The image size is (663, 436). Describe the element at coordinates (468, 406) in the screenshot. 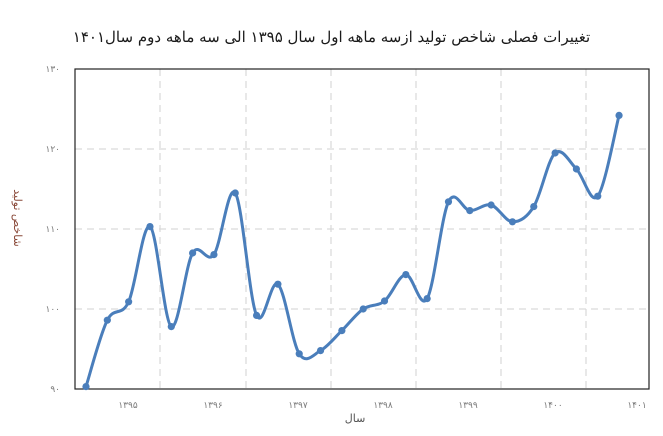

I see `x-tick-label: ۱۳۹۹` at that location.